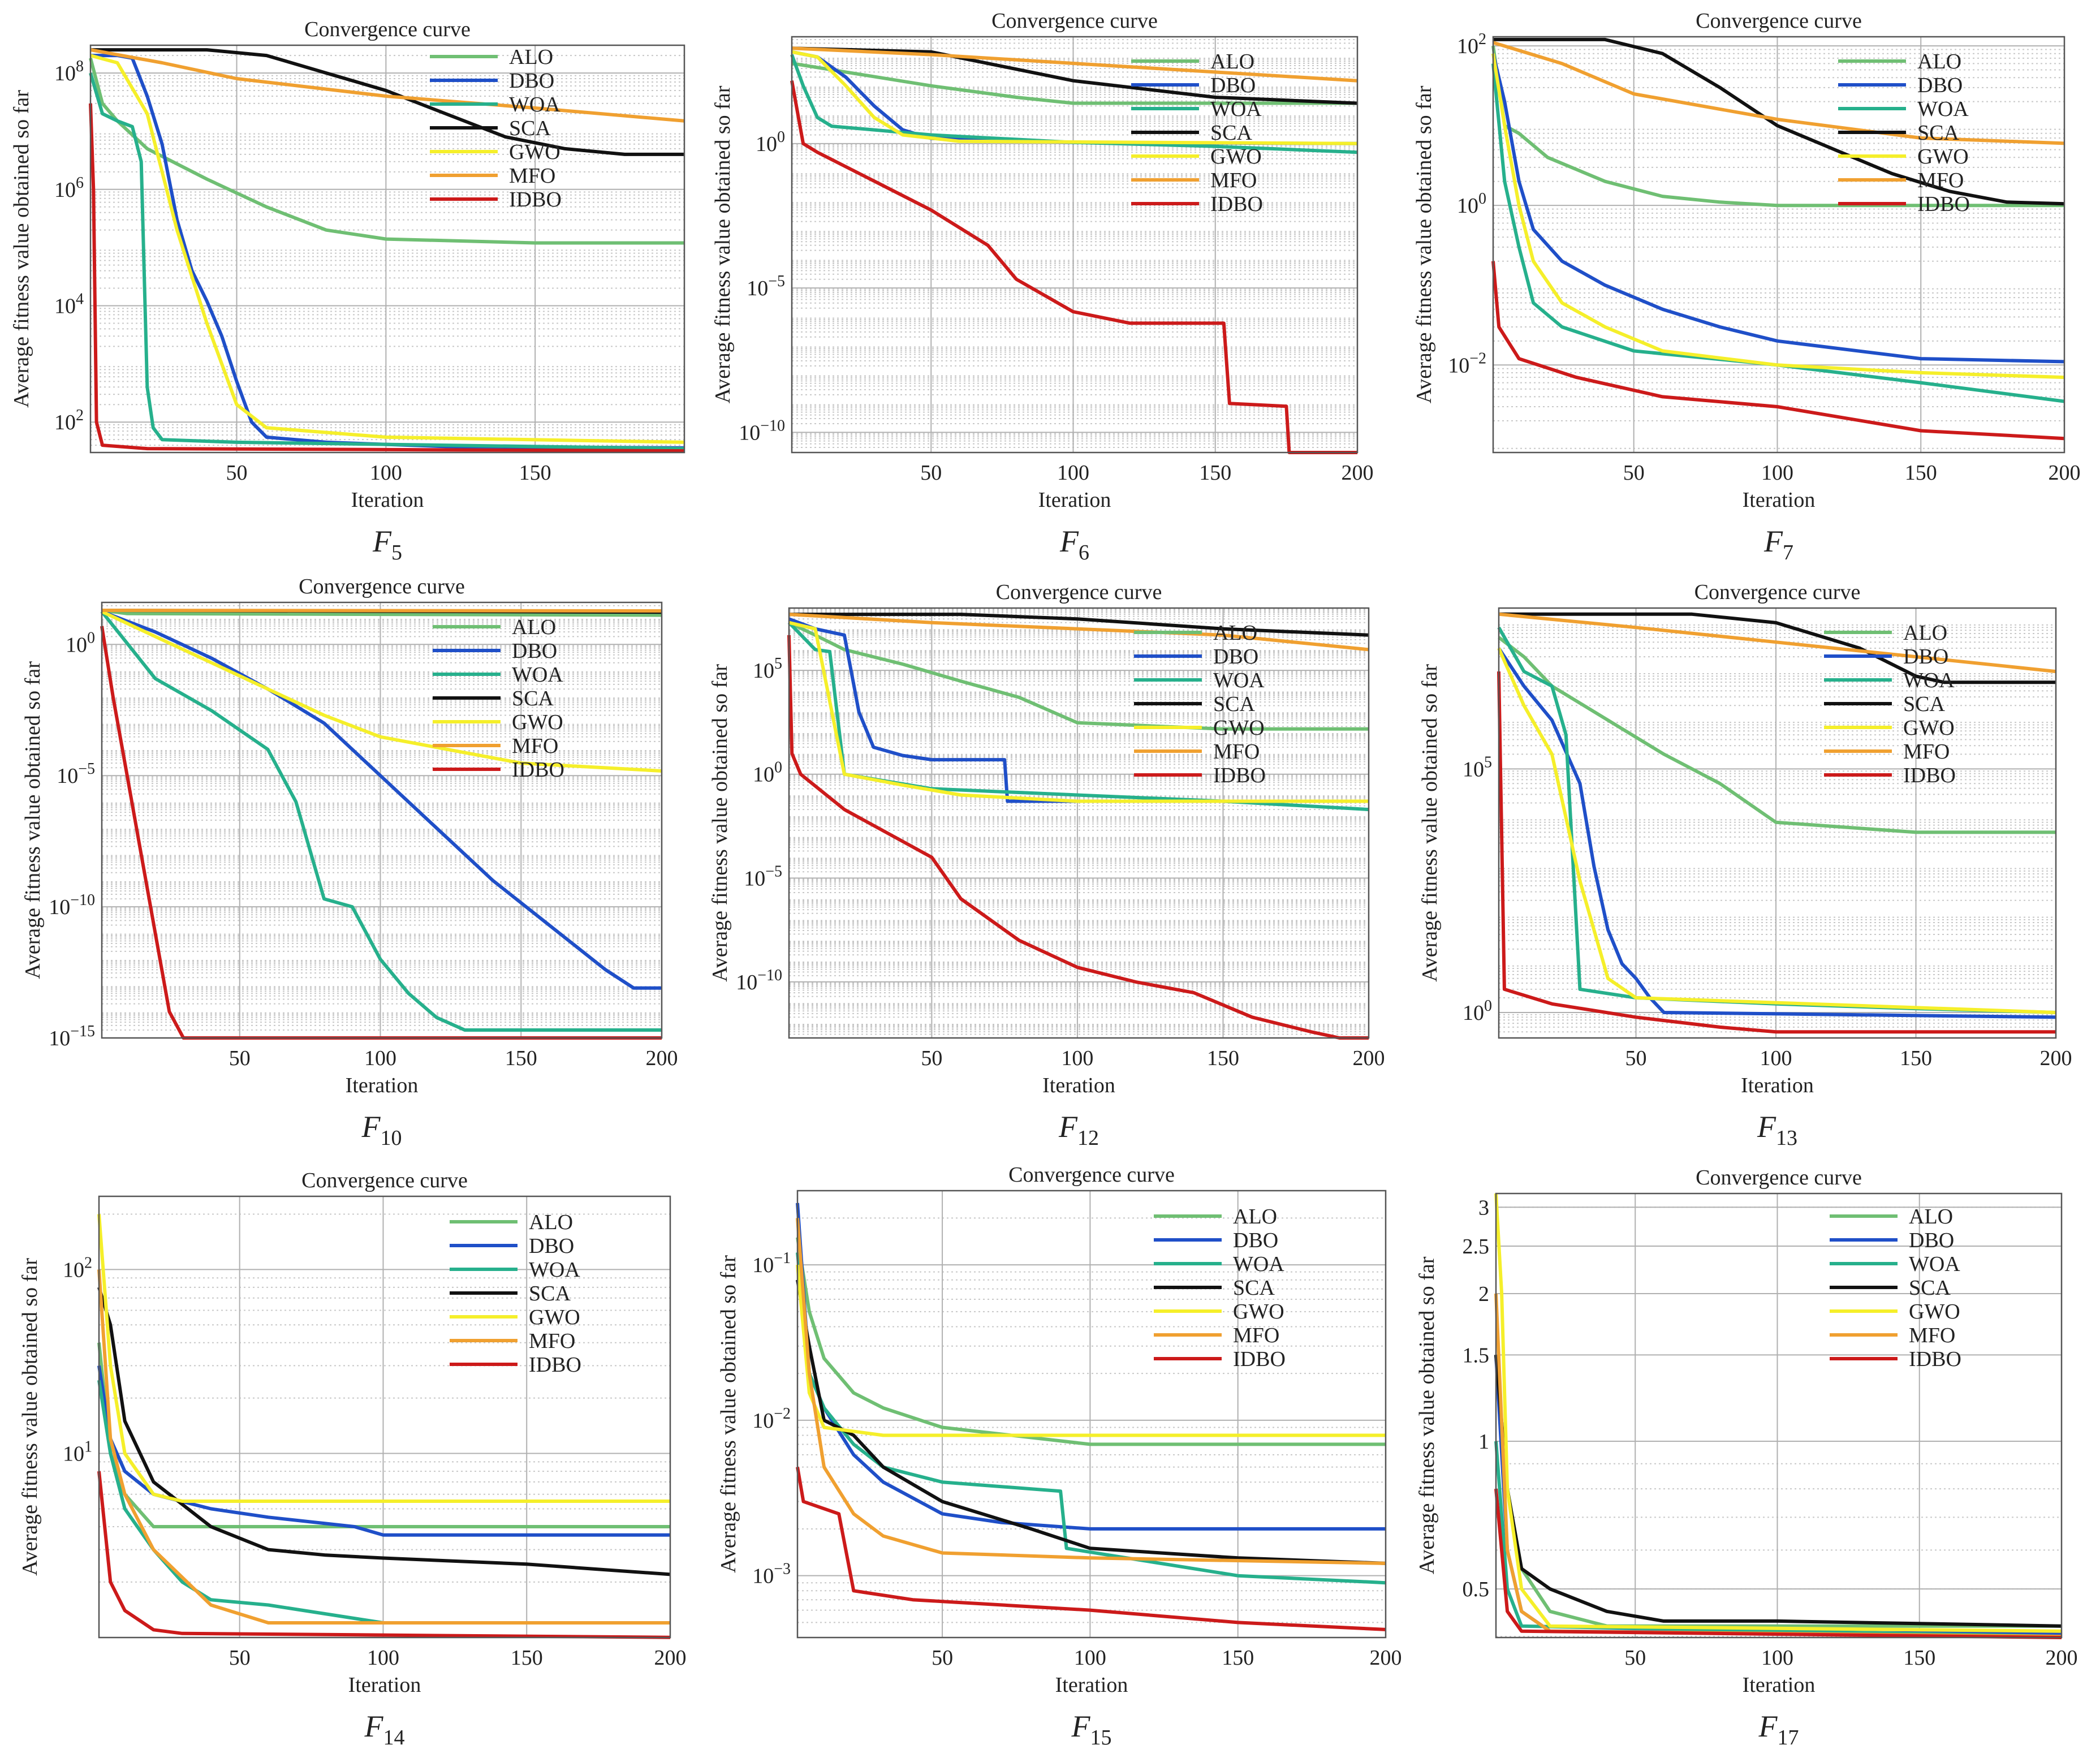  I want to click on y-tick-label: 10⁻³, so click(772, 1574).